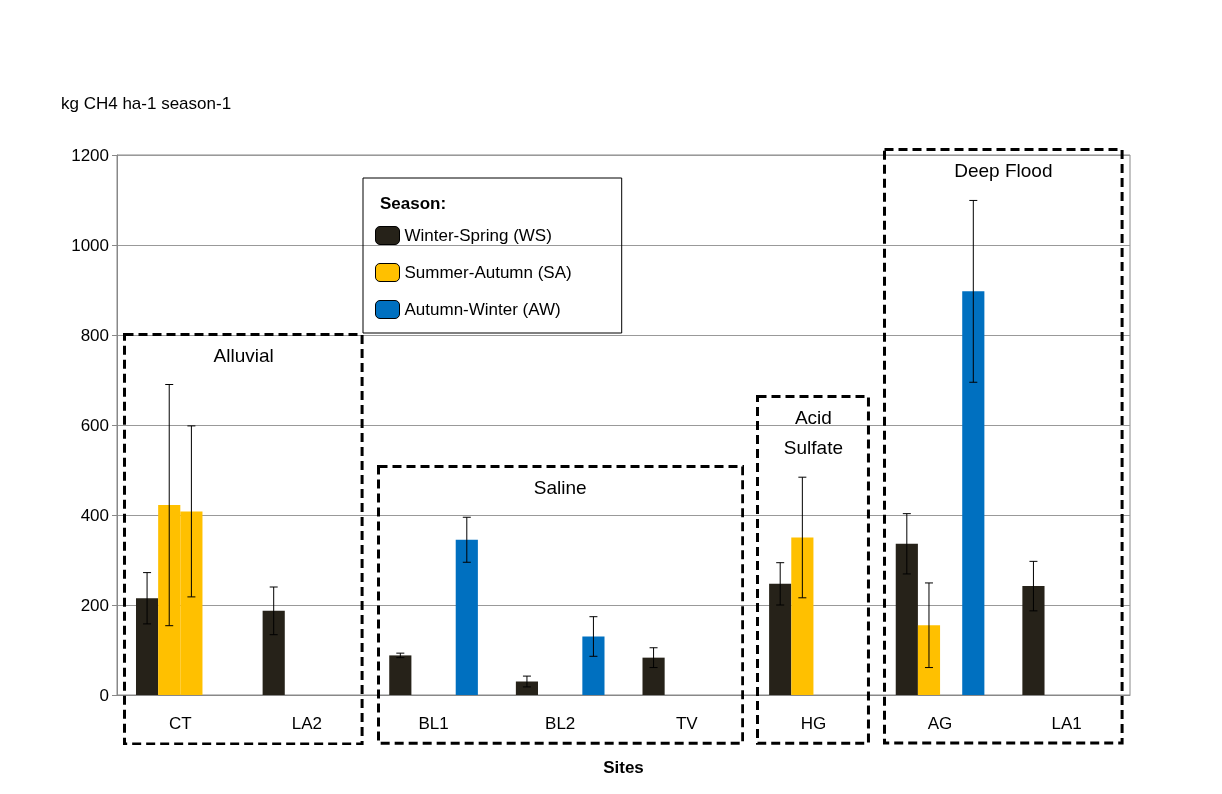 The width and height of the screenshot is (1222, 794). What do you see at coordinates (813, 723) in the screenshot?
I see `x-tick-label: HG` at bounding box center [813, 723].